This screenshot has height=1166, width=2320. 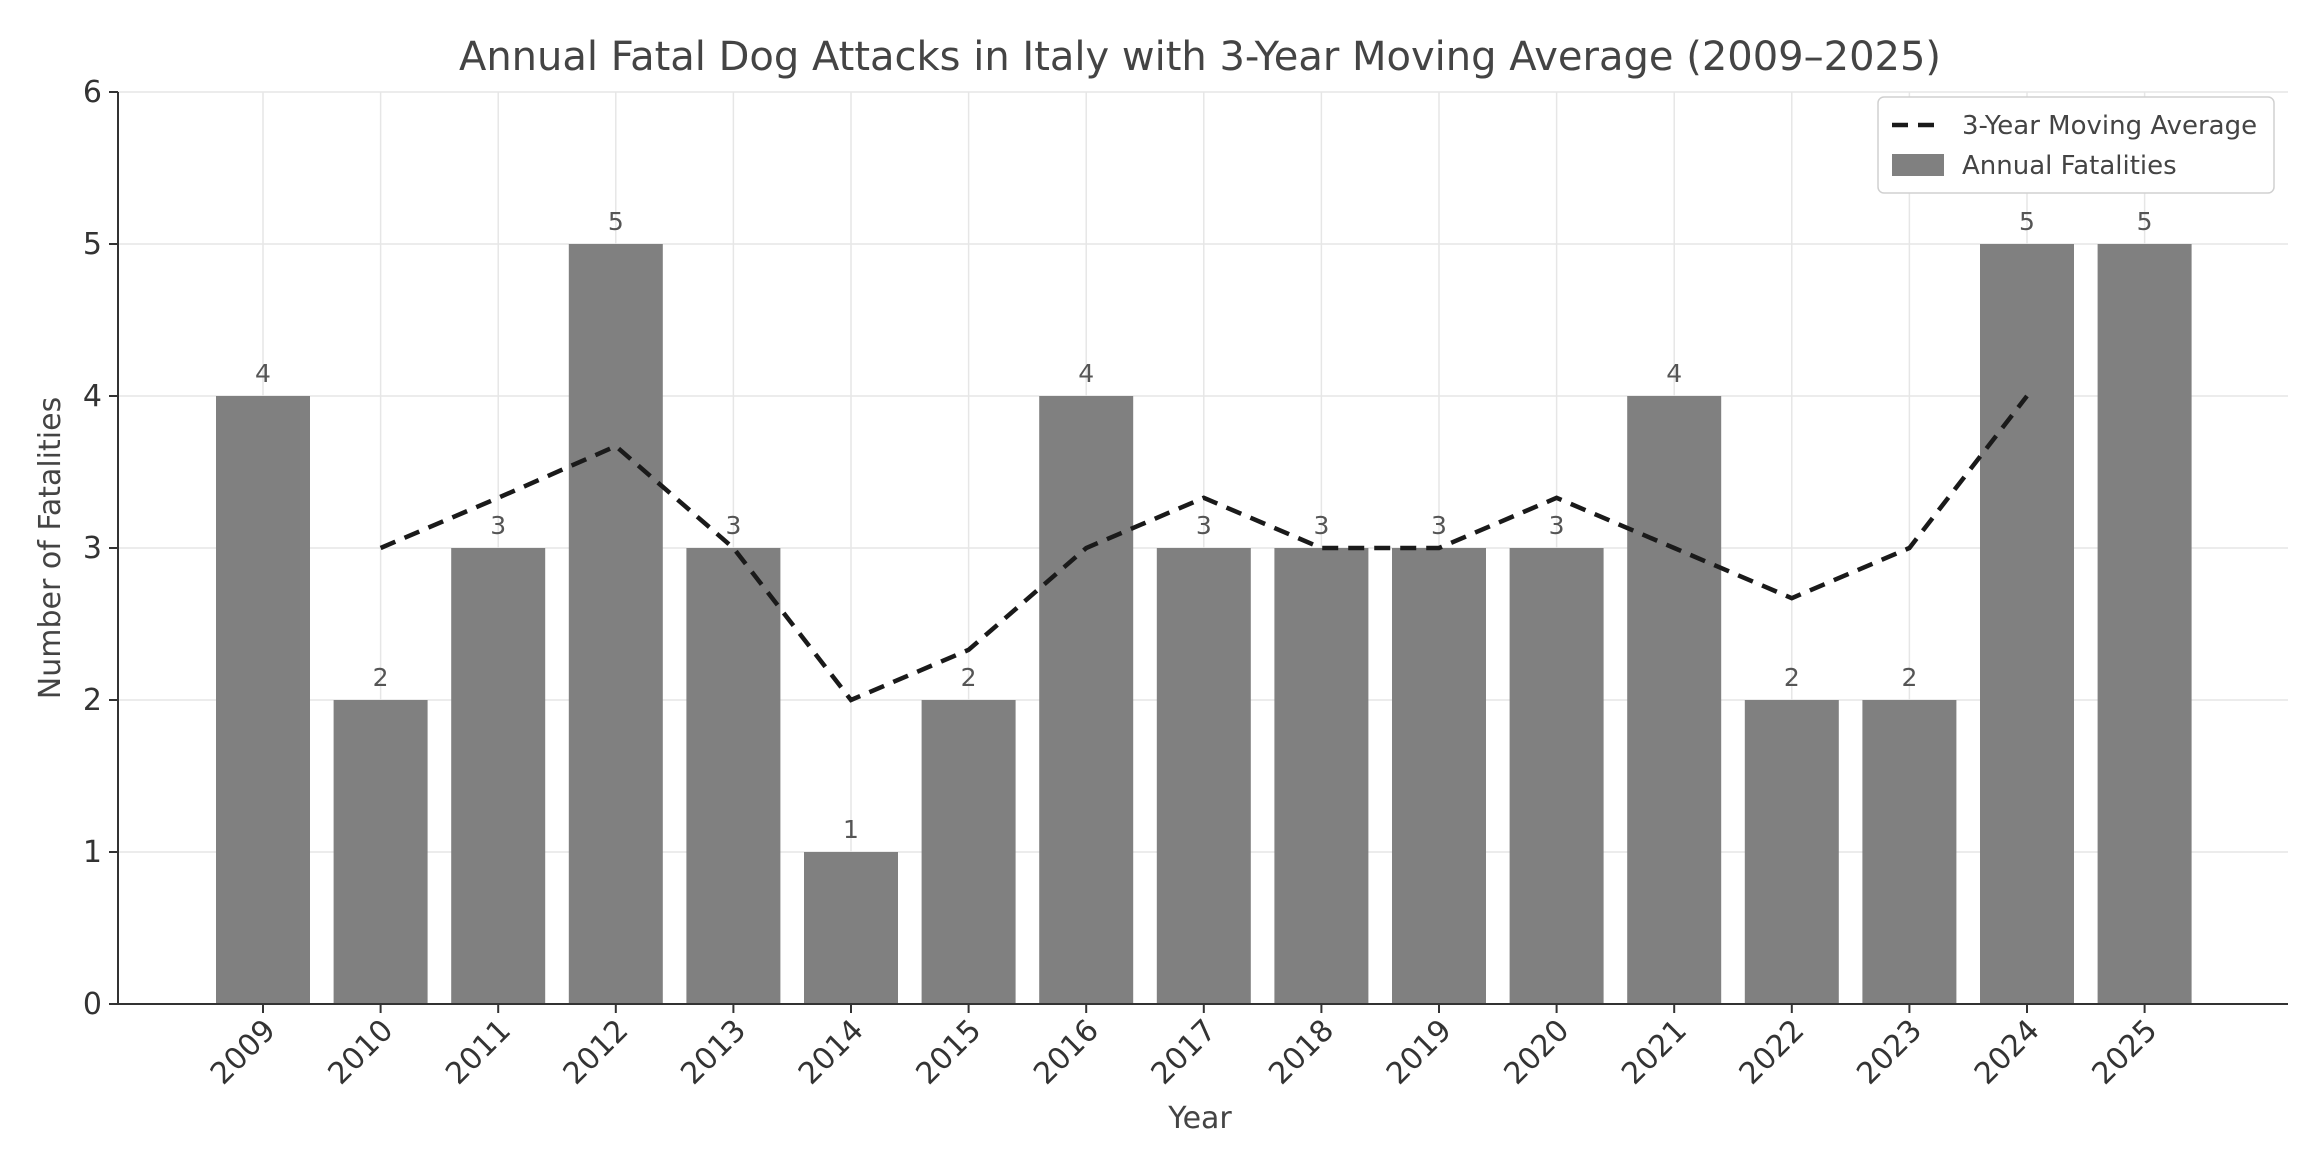 I want to click on legend-bar-swatch, so click(x=1918, y=165).